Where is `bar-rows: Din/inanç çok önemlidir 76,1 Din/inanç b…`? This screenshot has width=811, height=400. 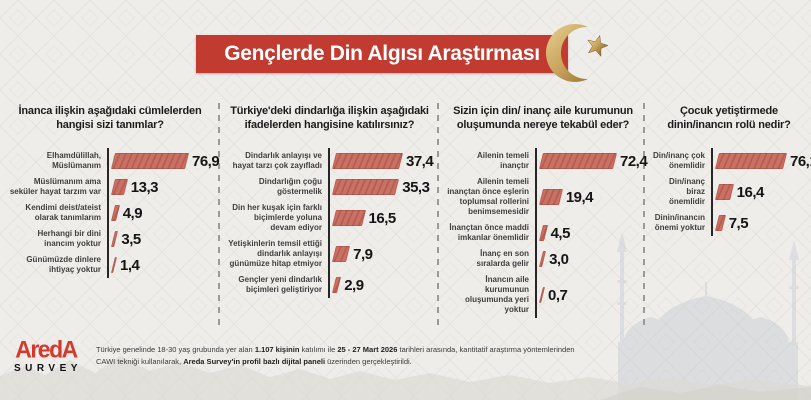
bar-rows: Din/inanç çok önemlidir 76,1 Din/inanç b… is located at coordinates (731, 192).